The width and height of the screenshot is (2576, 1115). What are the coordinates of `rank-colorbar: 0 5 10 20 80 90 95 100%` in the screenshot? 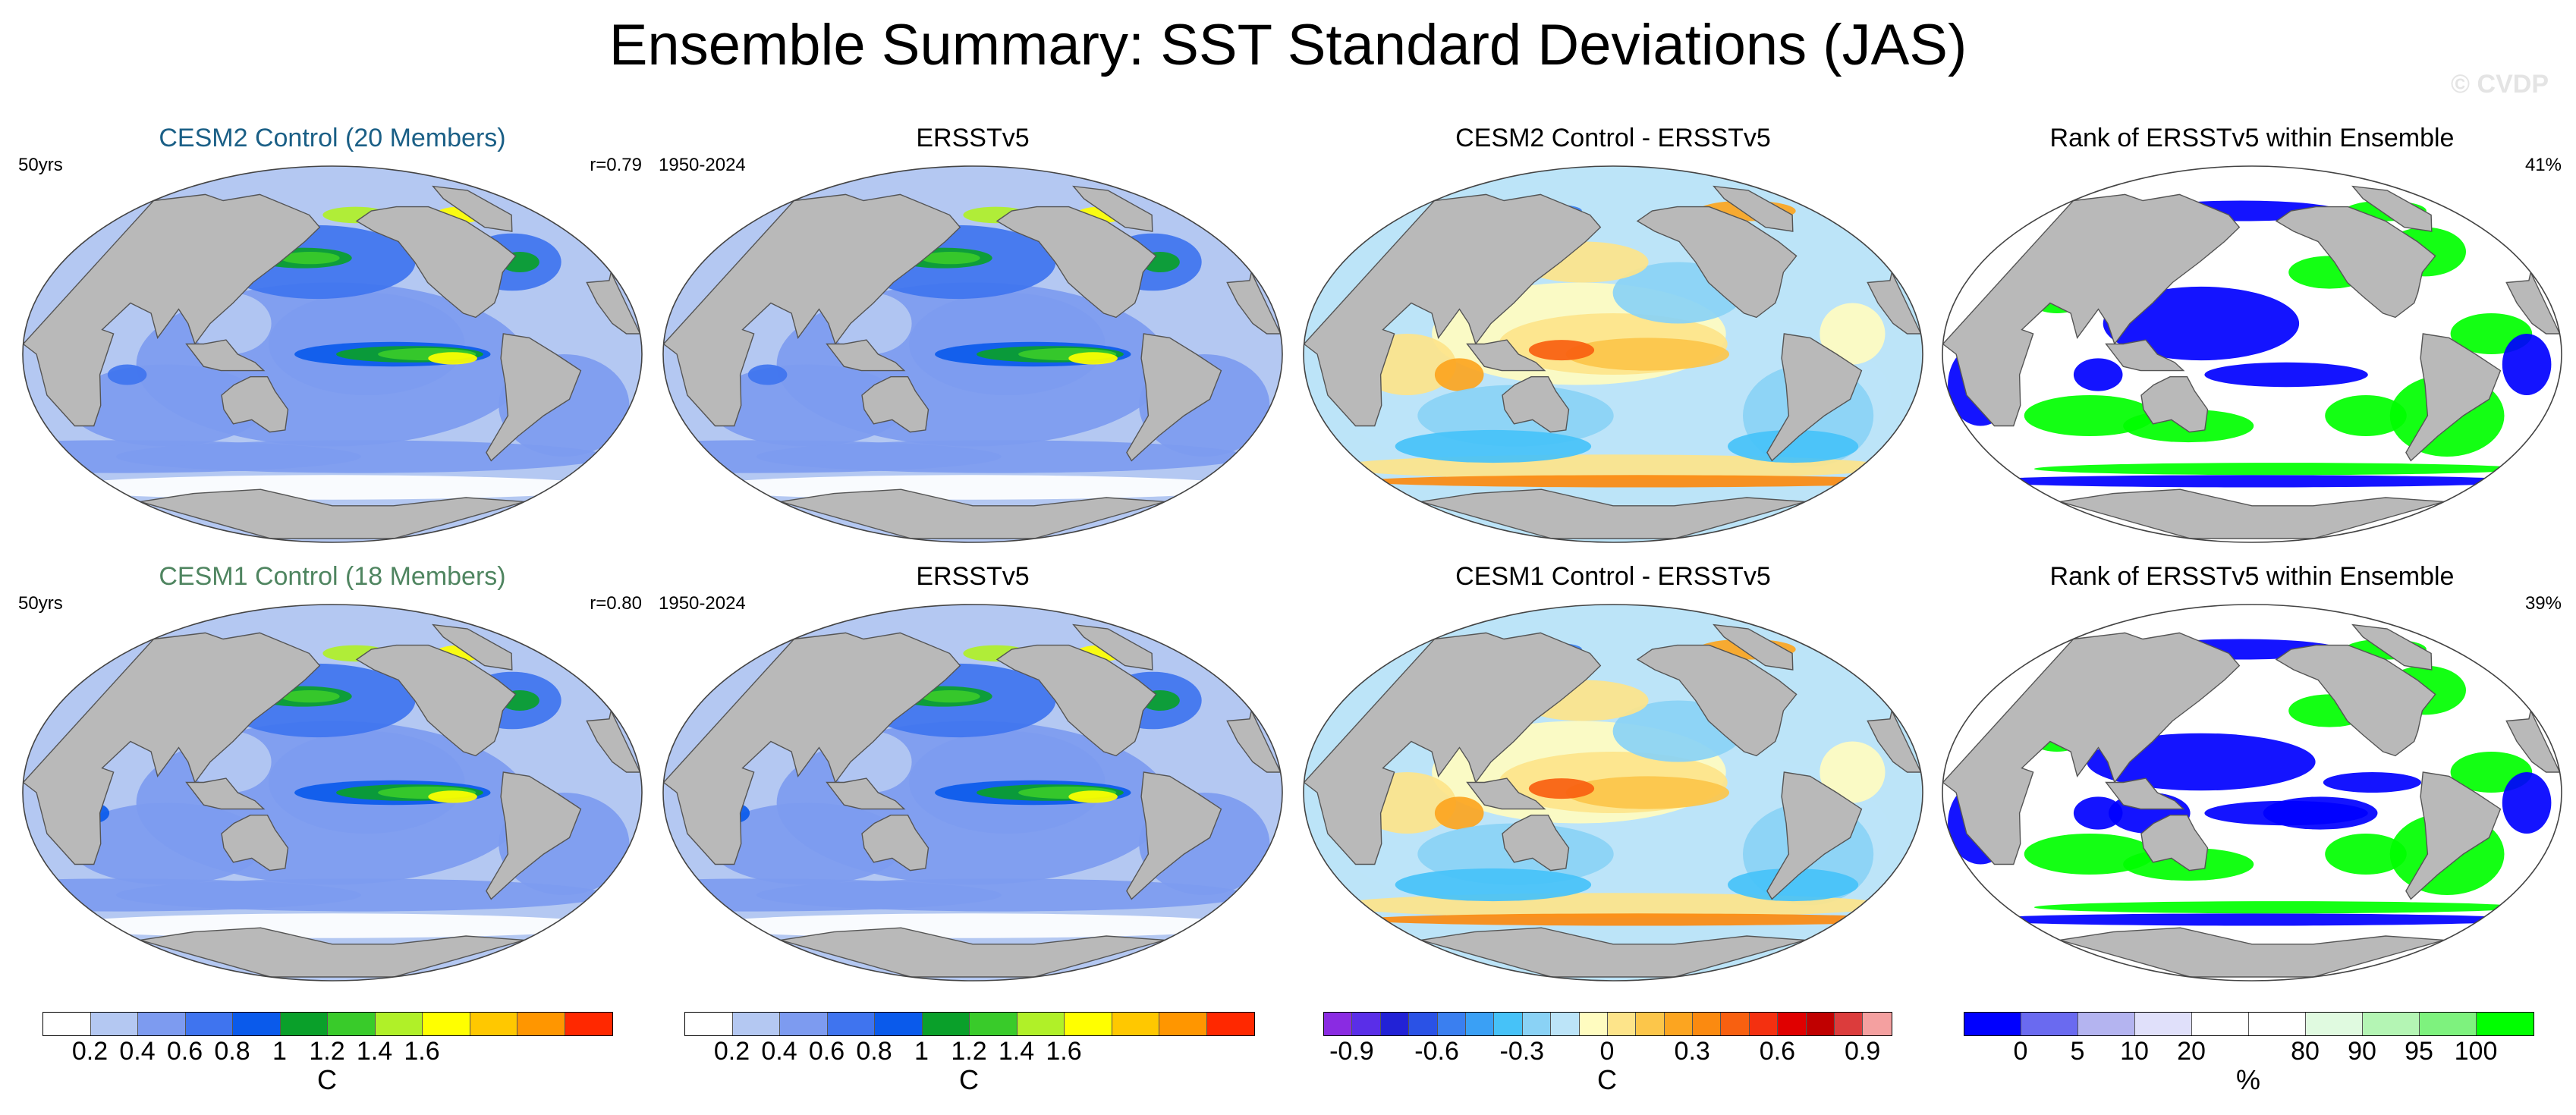 It's located at (2249, 1057).